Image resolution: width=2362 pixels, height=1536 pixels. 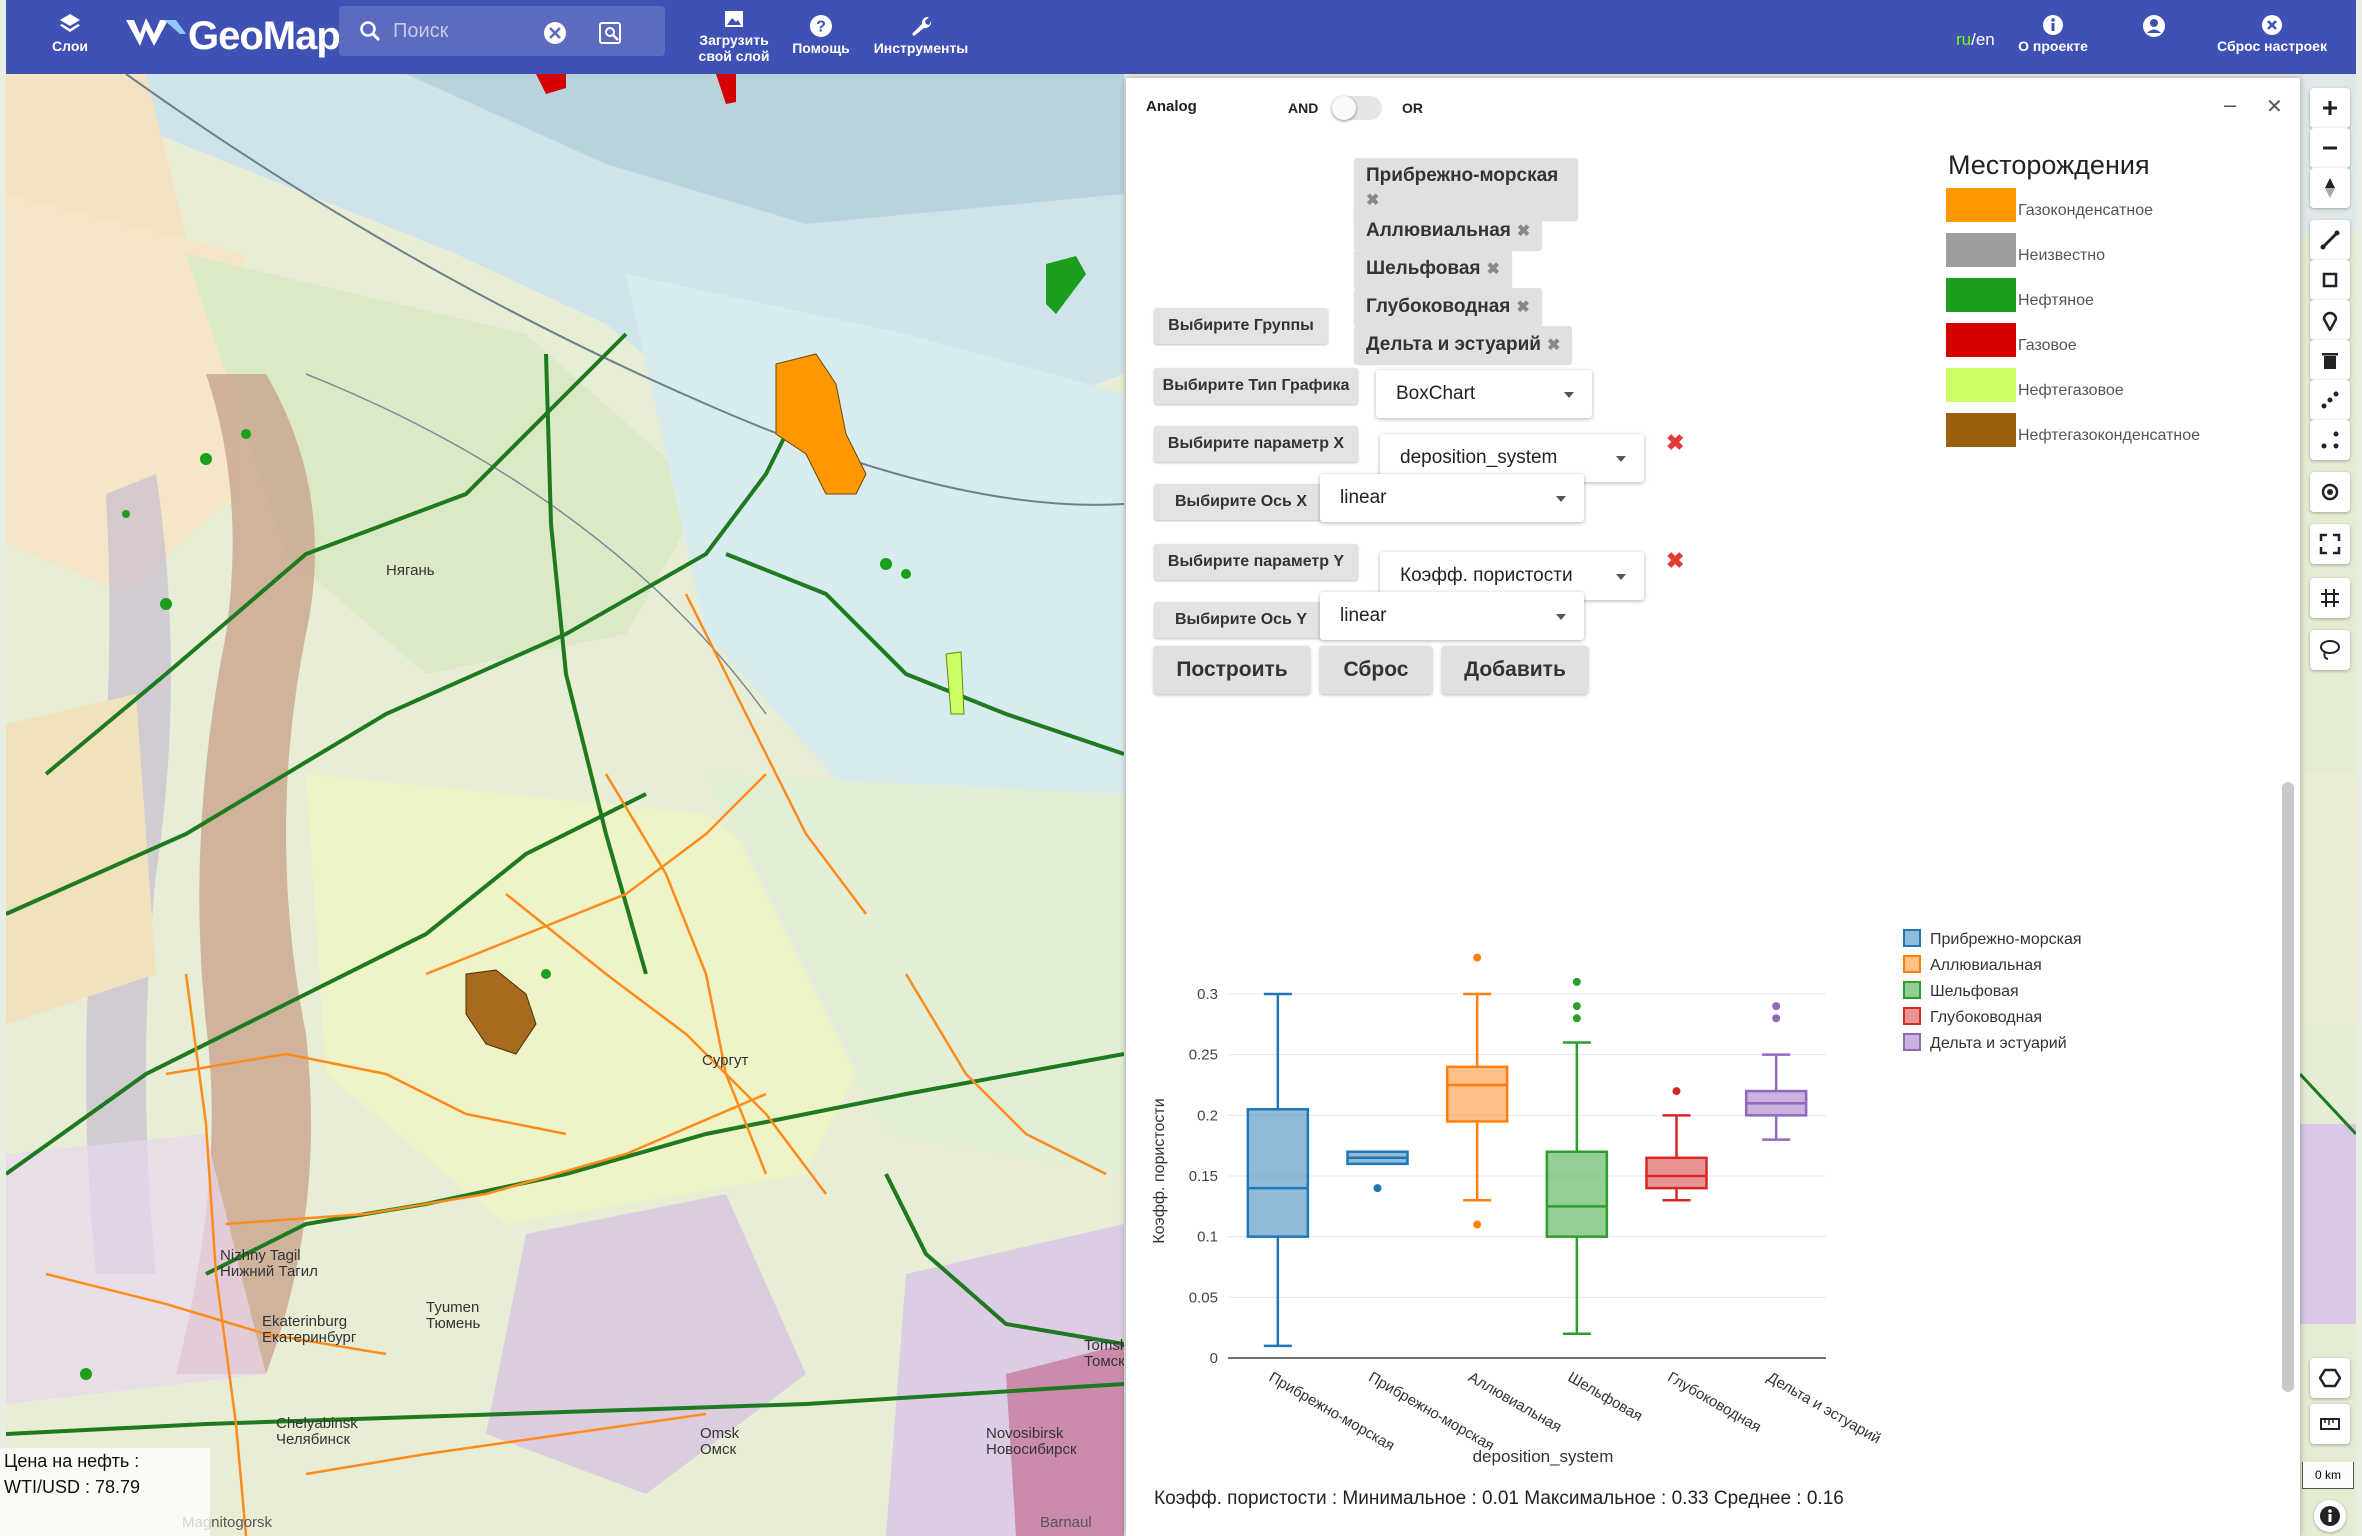 What do you see at coordinates (2230, 104) in the screenshot?
I see `minimize-icon: –` at bounding box center [2230, 104].